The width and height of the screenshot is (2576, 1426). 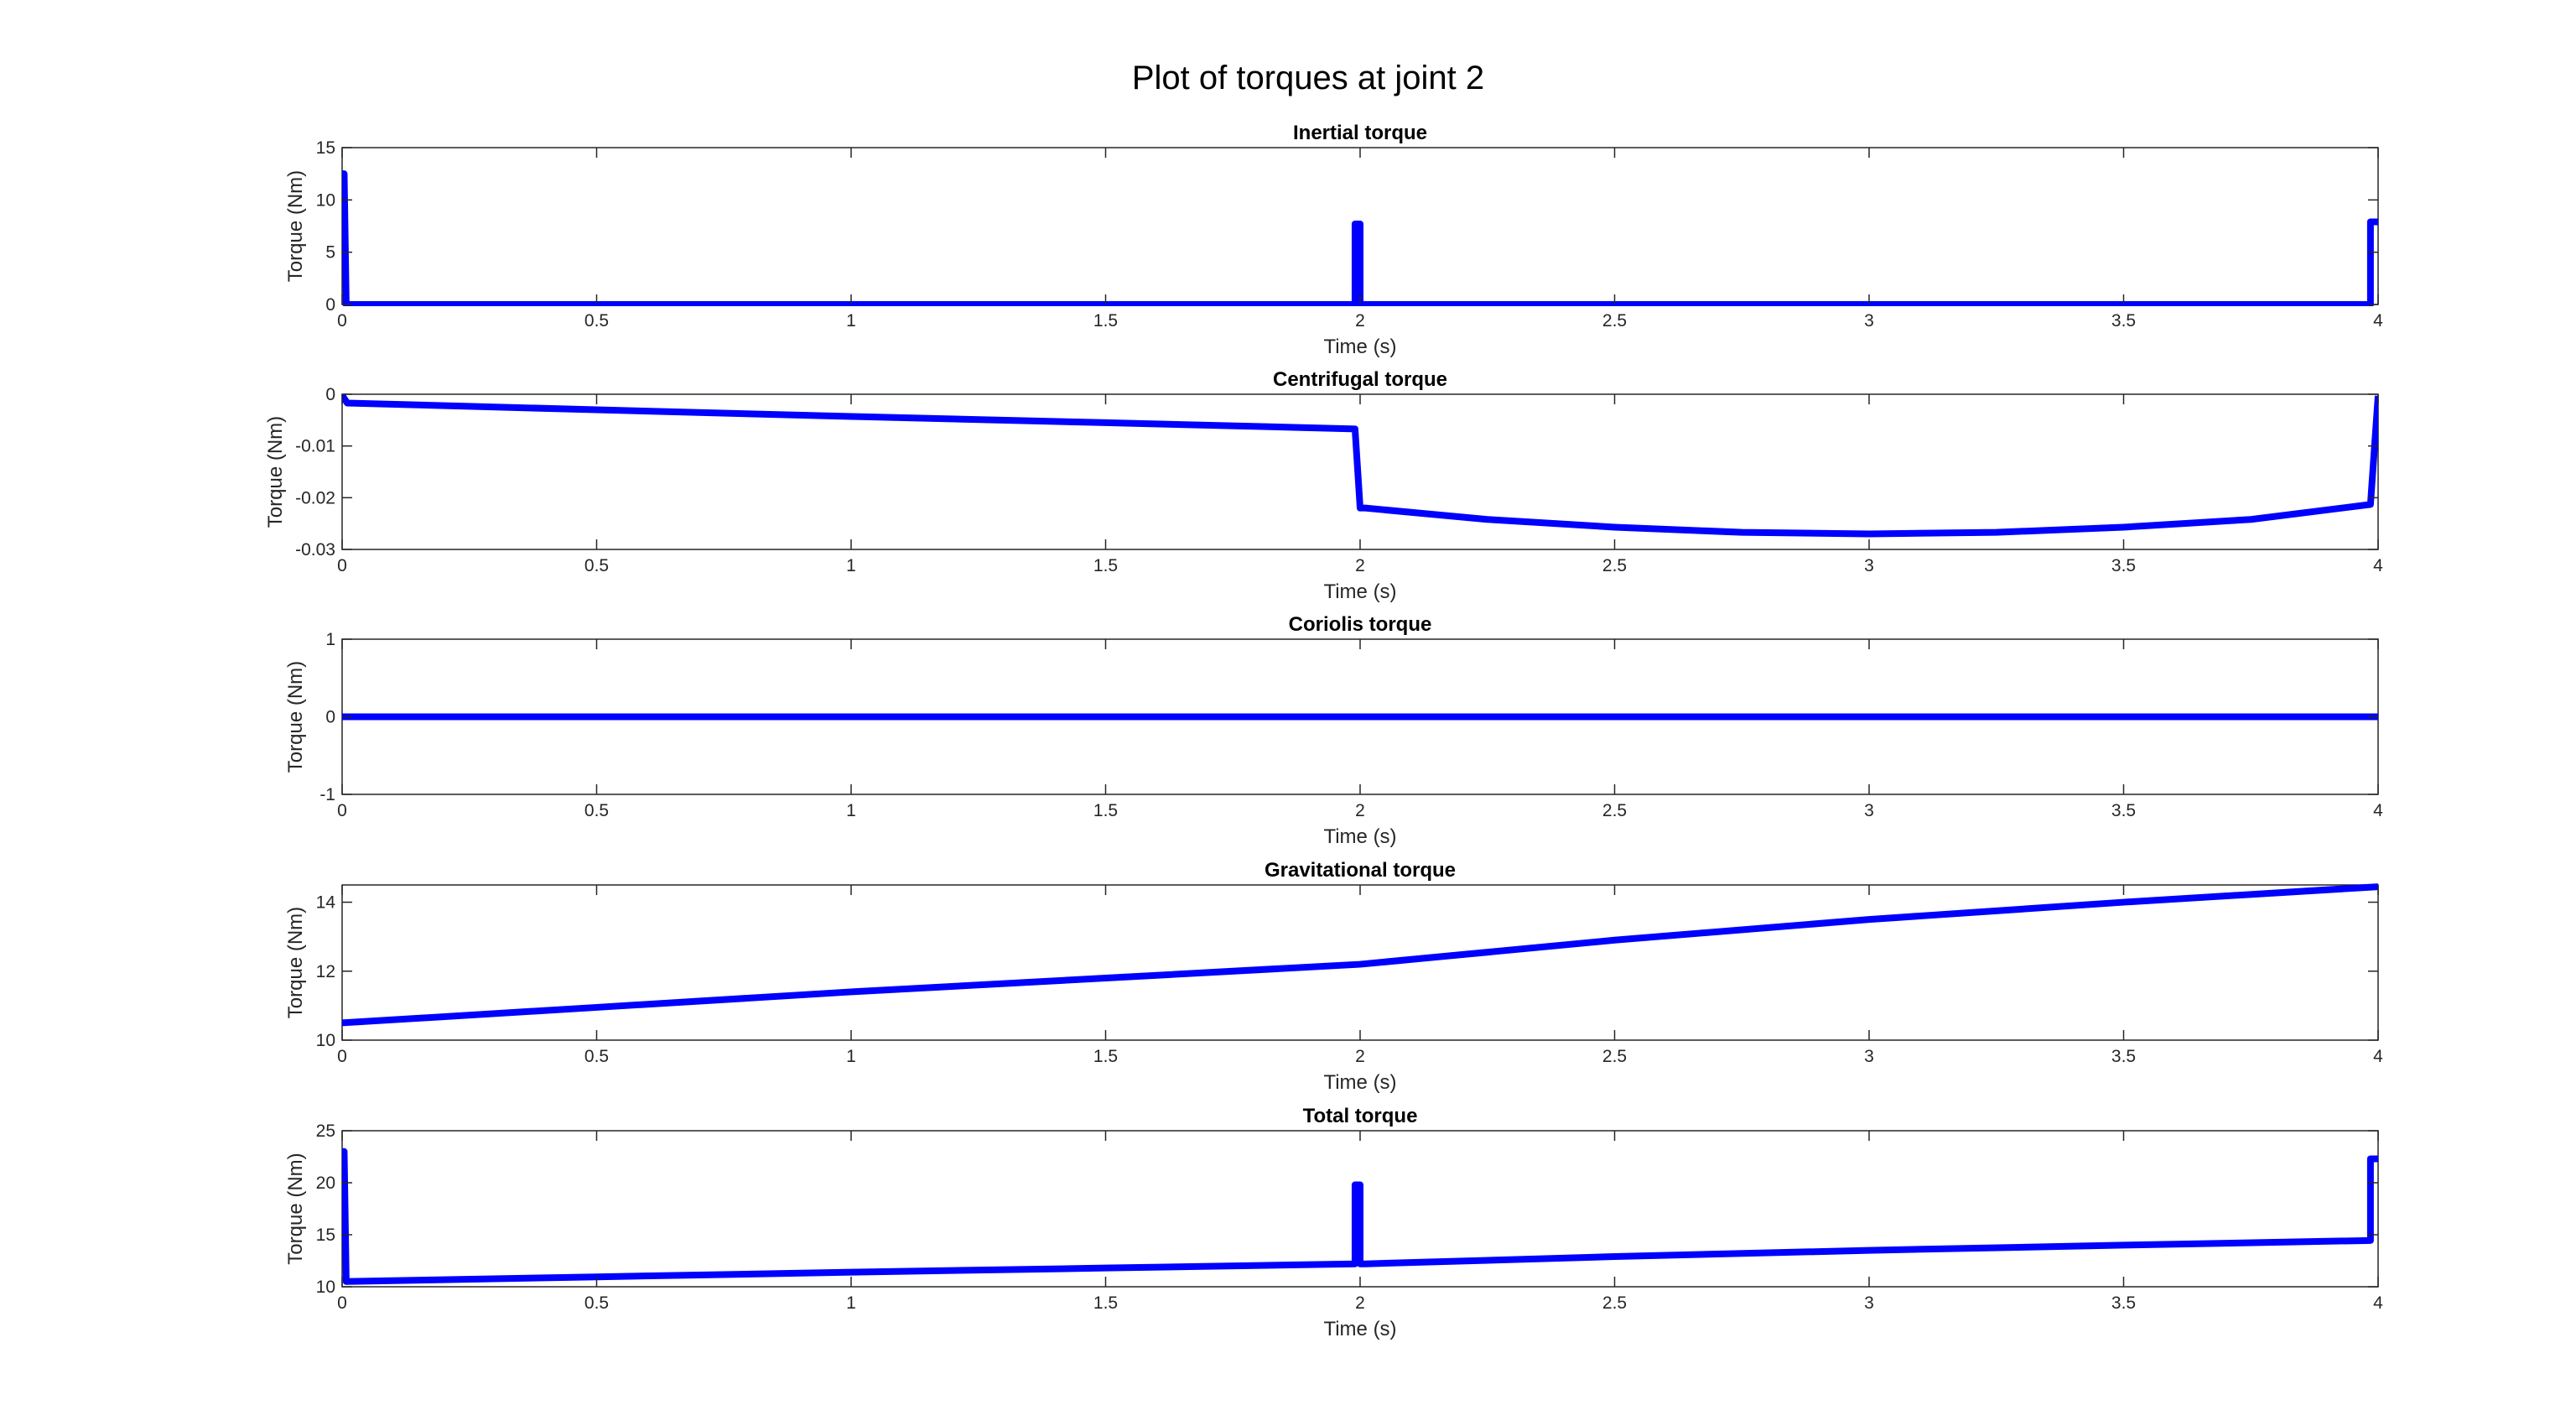 I want to click on y-tick-label: -1, so click(x=327, y=795).